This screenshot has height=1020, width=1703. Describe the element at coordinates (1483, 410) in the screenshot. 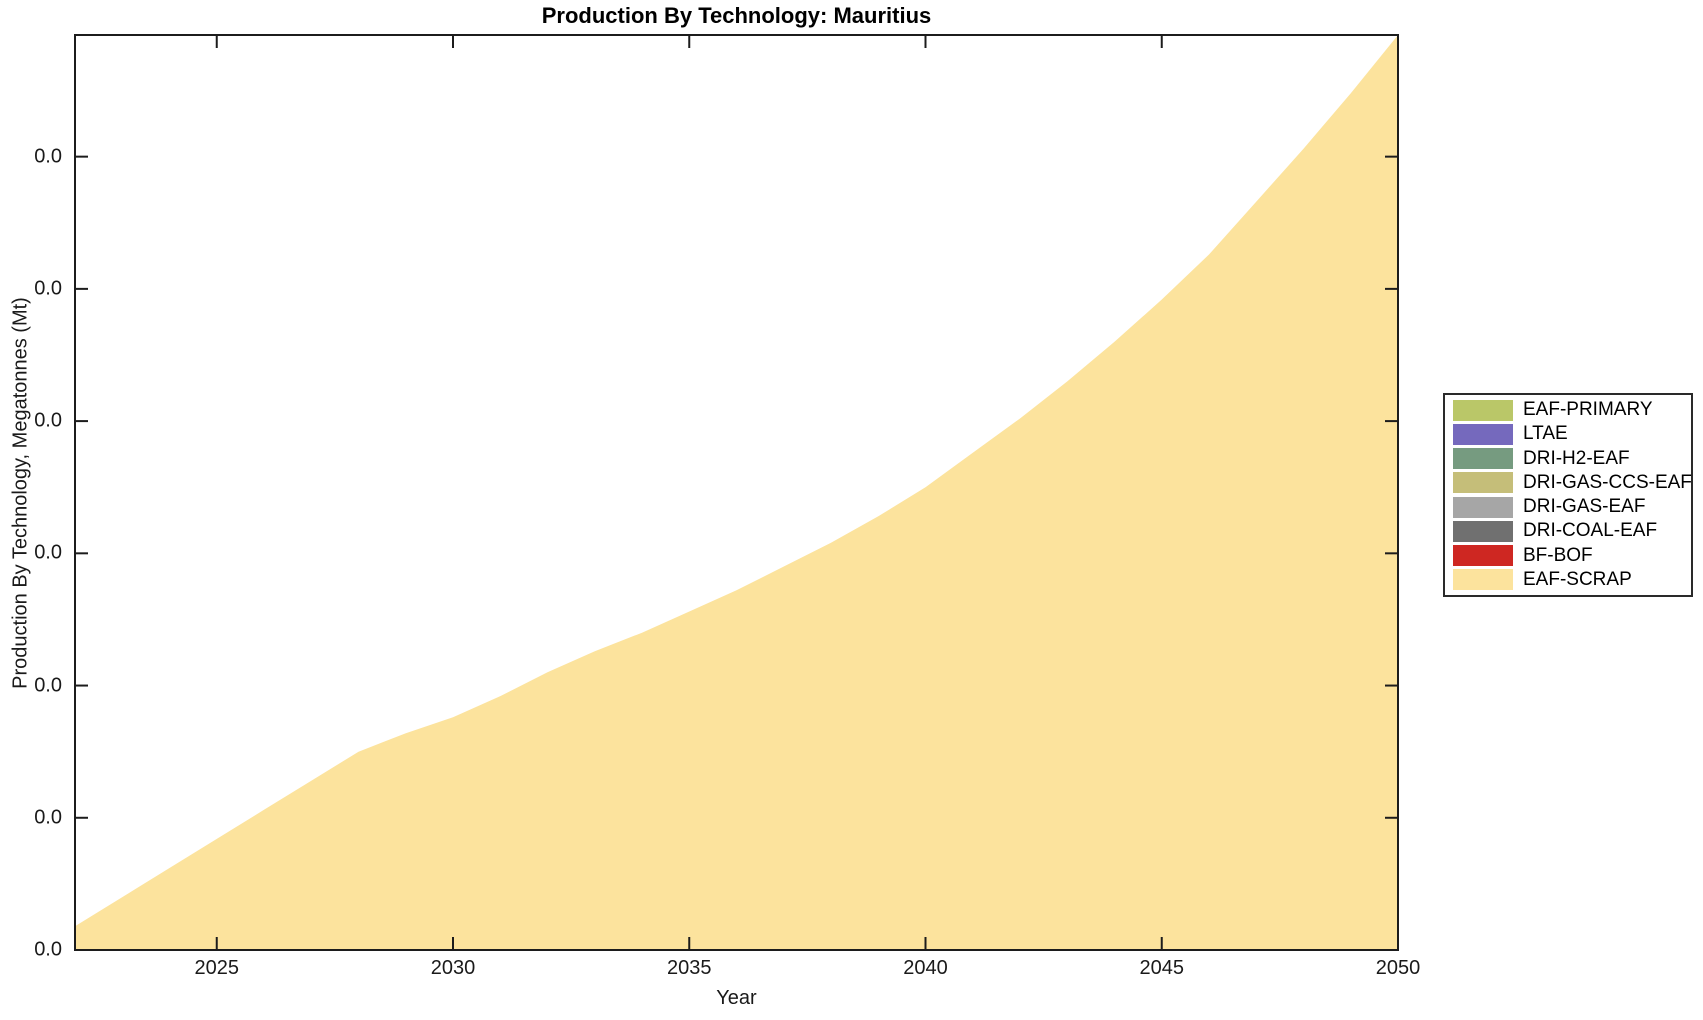

I see `legend-swatch-eaf-primary` at that location.